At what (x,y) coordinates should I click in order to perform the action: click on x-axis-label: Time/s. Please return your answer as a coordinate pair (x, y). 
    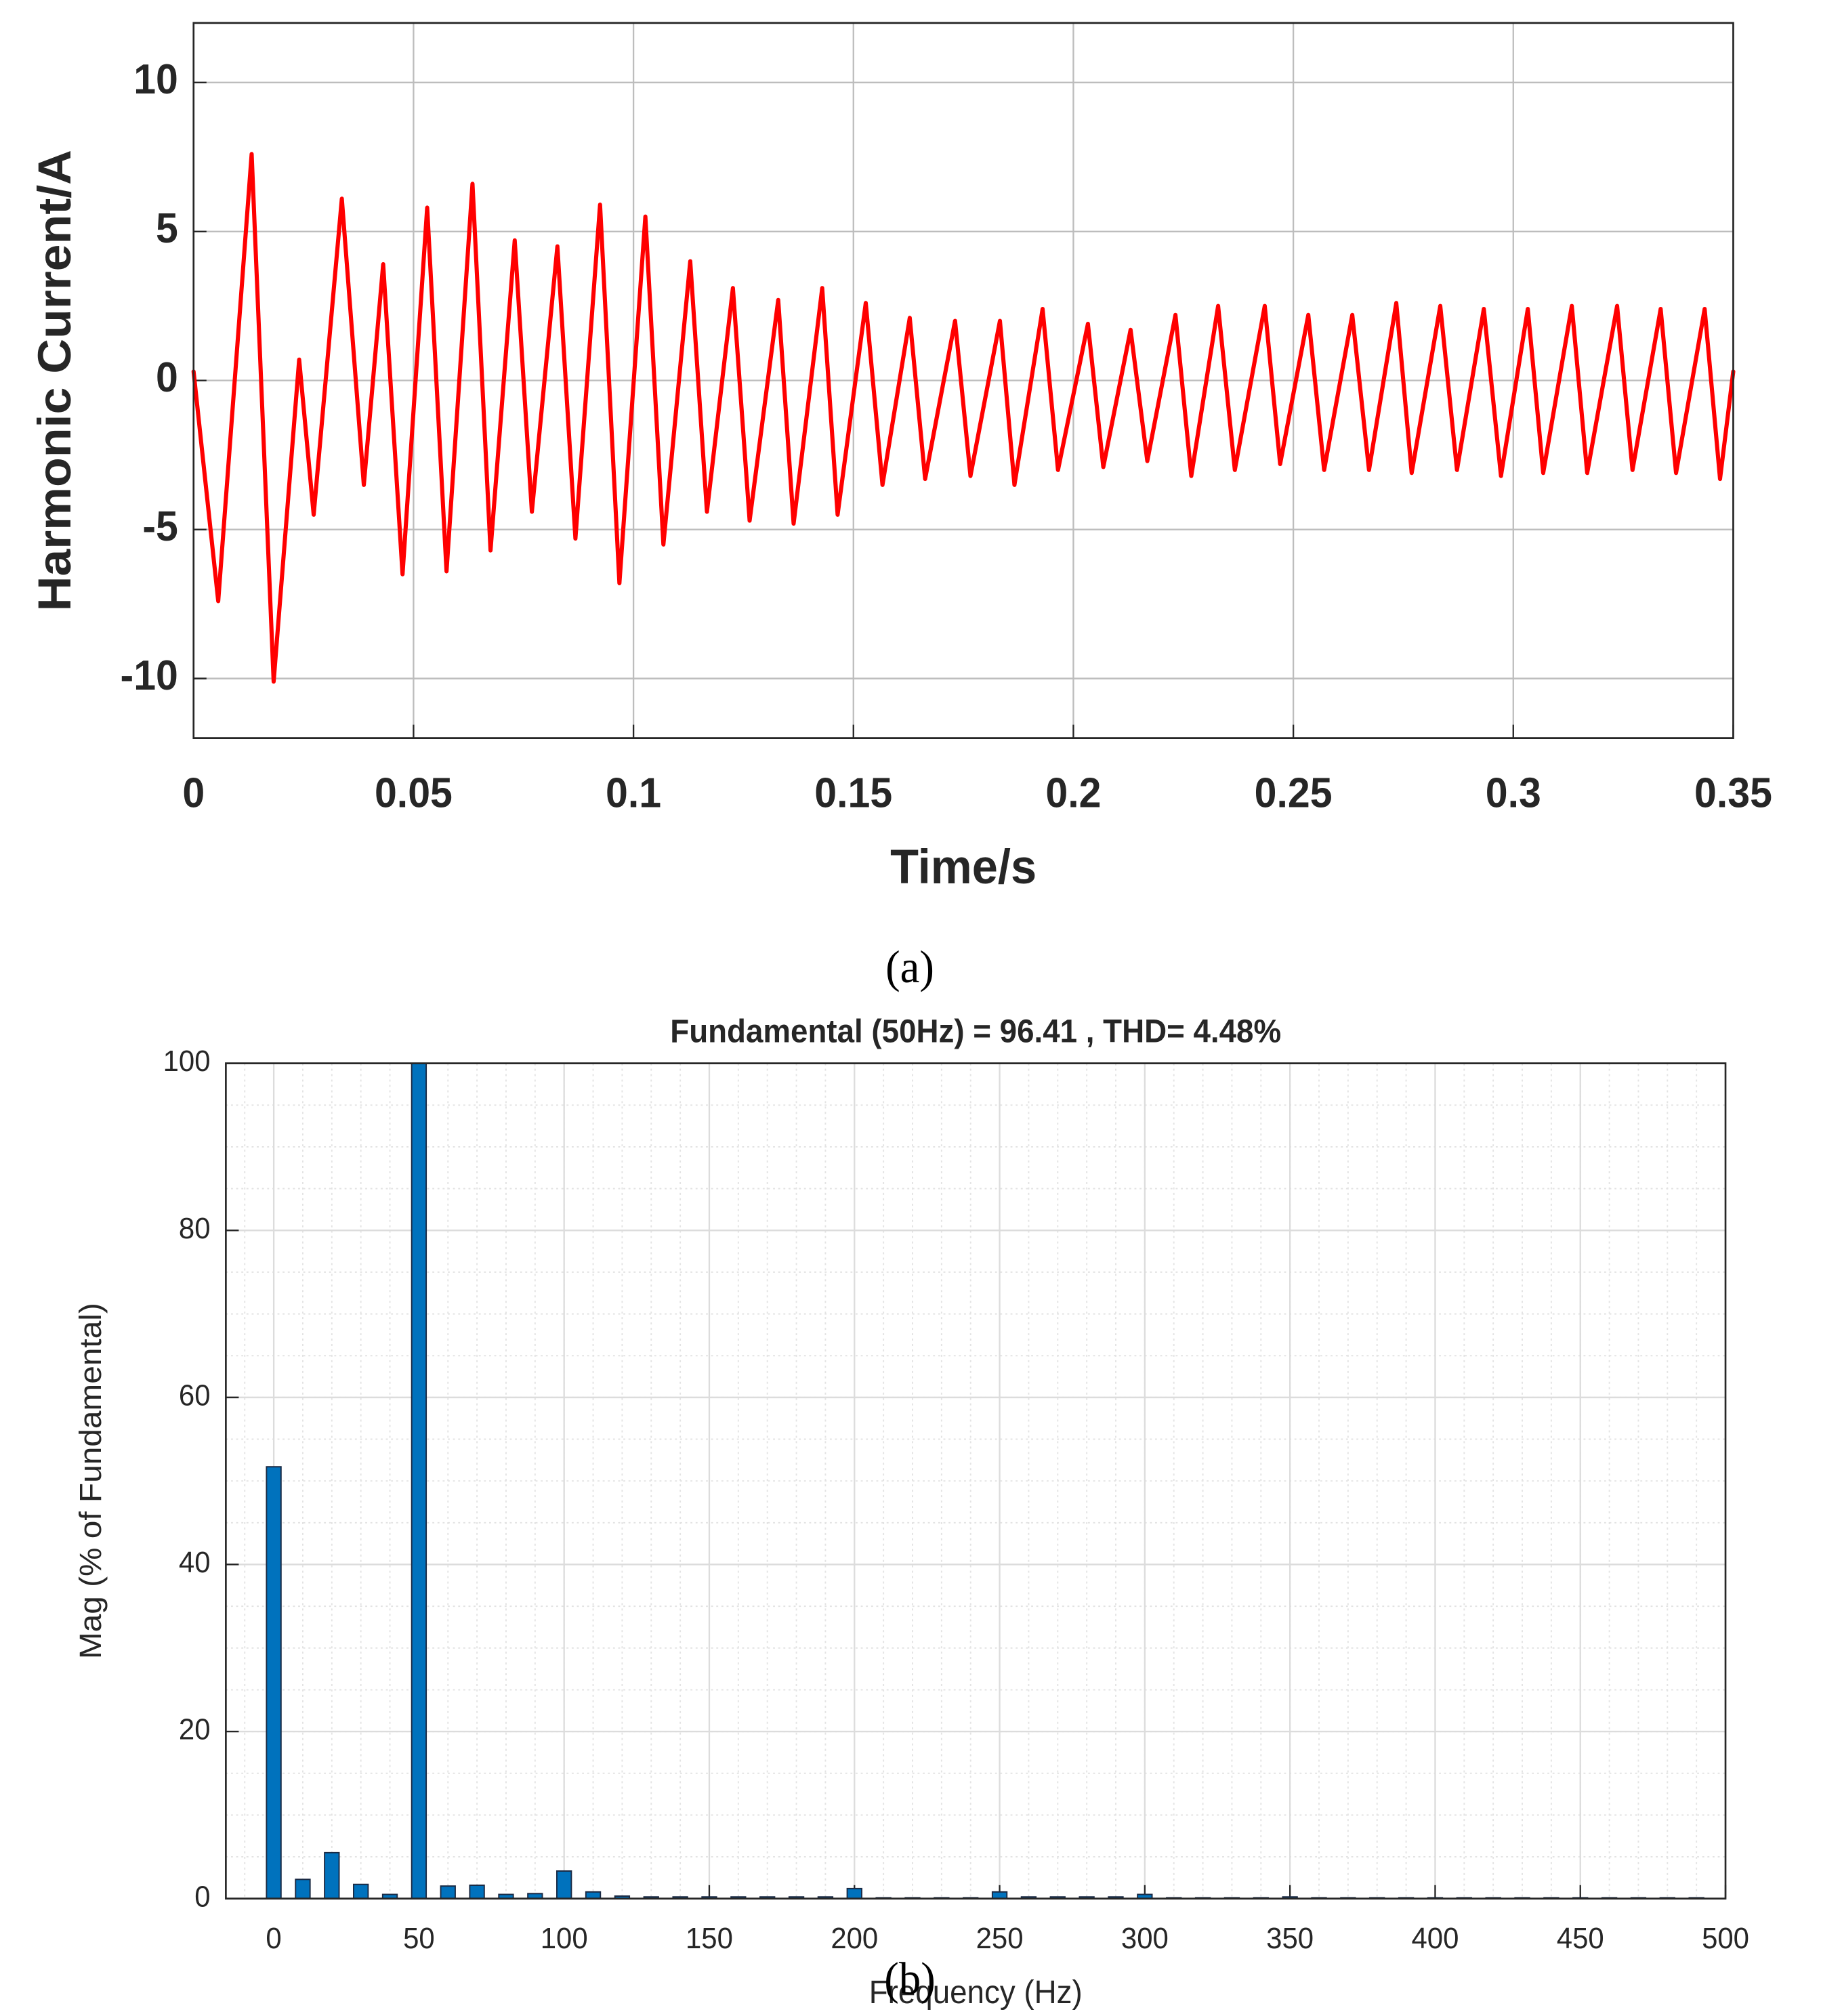
    Looking at the image, I should click on (963, 866).